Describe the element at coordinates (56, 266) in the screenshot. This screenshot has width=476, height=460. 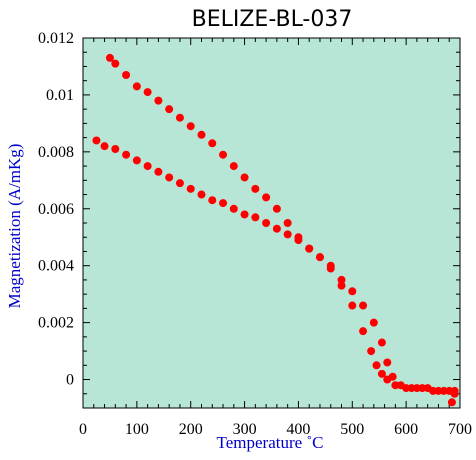
I see `y-tick-label: 0.004` at that location.